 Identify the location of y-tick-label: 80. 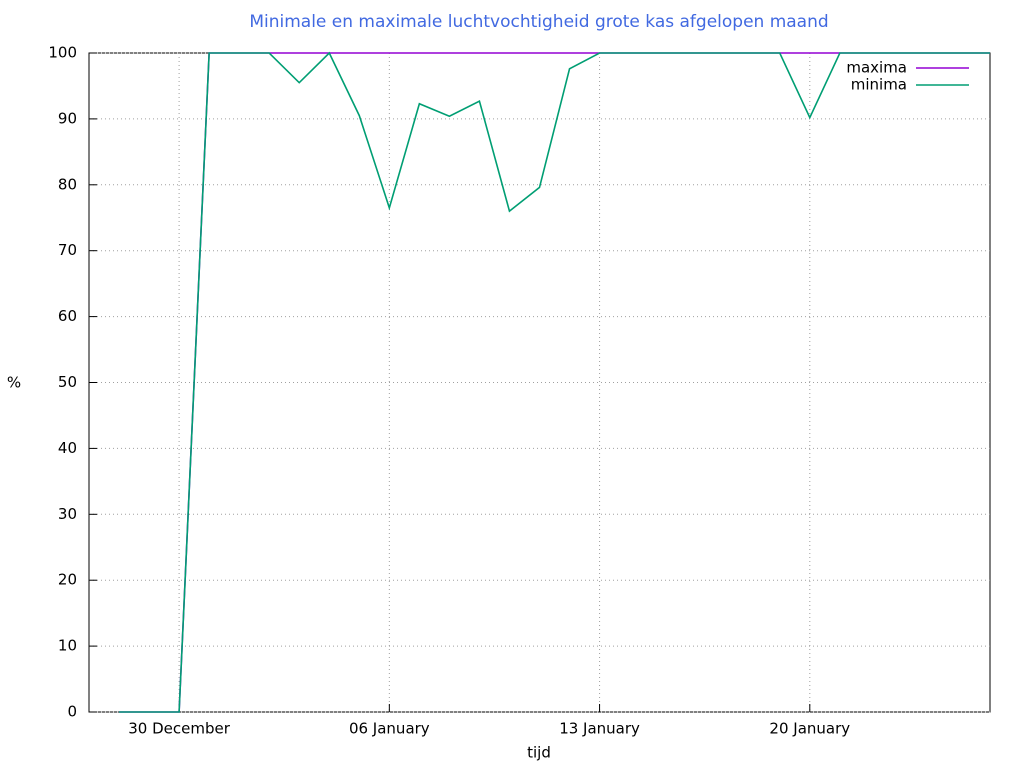
(67, 184).